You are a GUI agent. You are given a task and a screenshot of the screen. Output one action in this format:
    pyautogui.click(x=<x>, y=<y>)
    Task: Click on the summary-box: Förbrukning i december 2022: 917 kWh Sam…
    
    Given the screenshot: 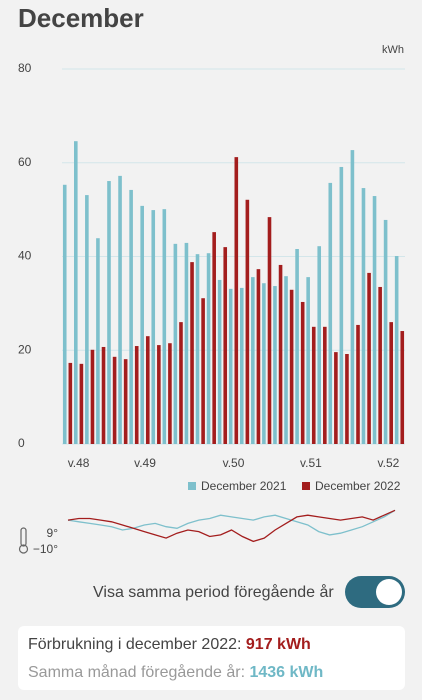 What is the action you would take?
    pyautogui.click(x=211, y=658)
    